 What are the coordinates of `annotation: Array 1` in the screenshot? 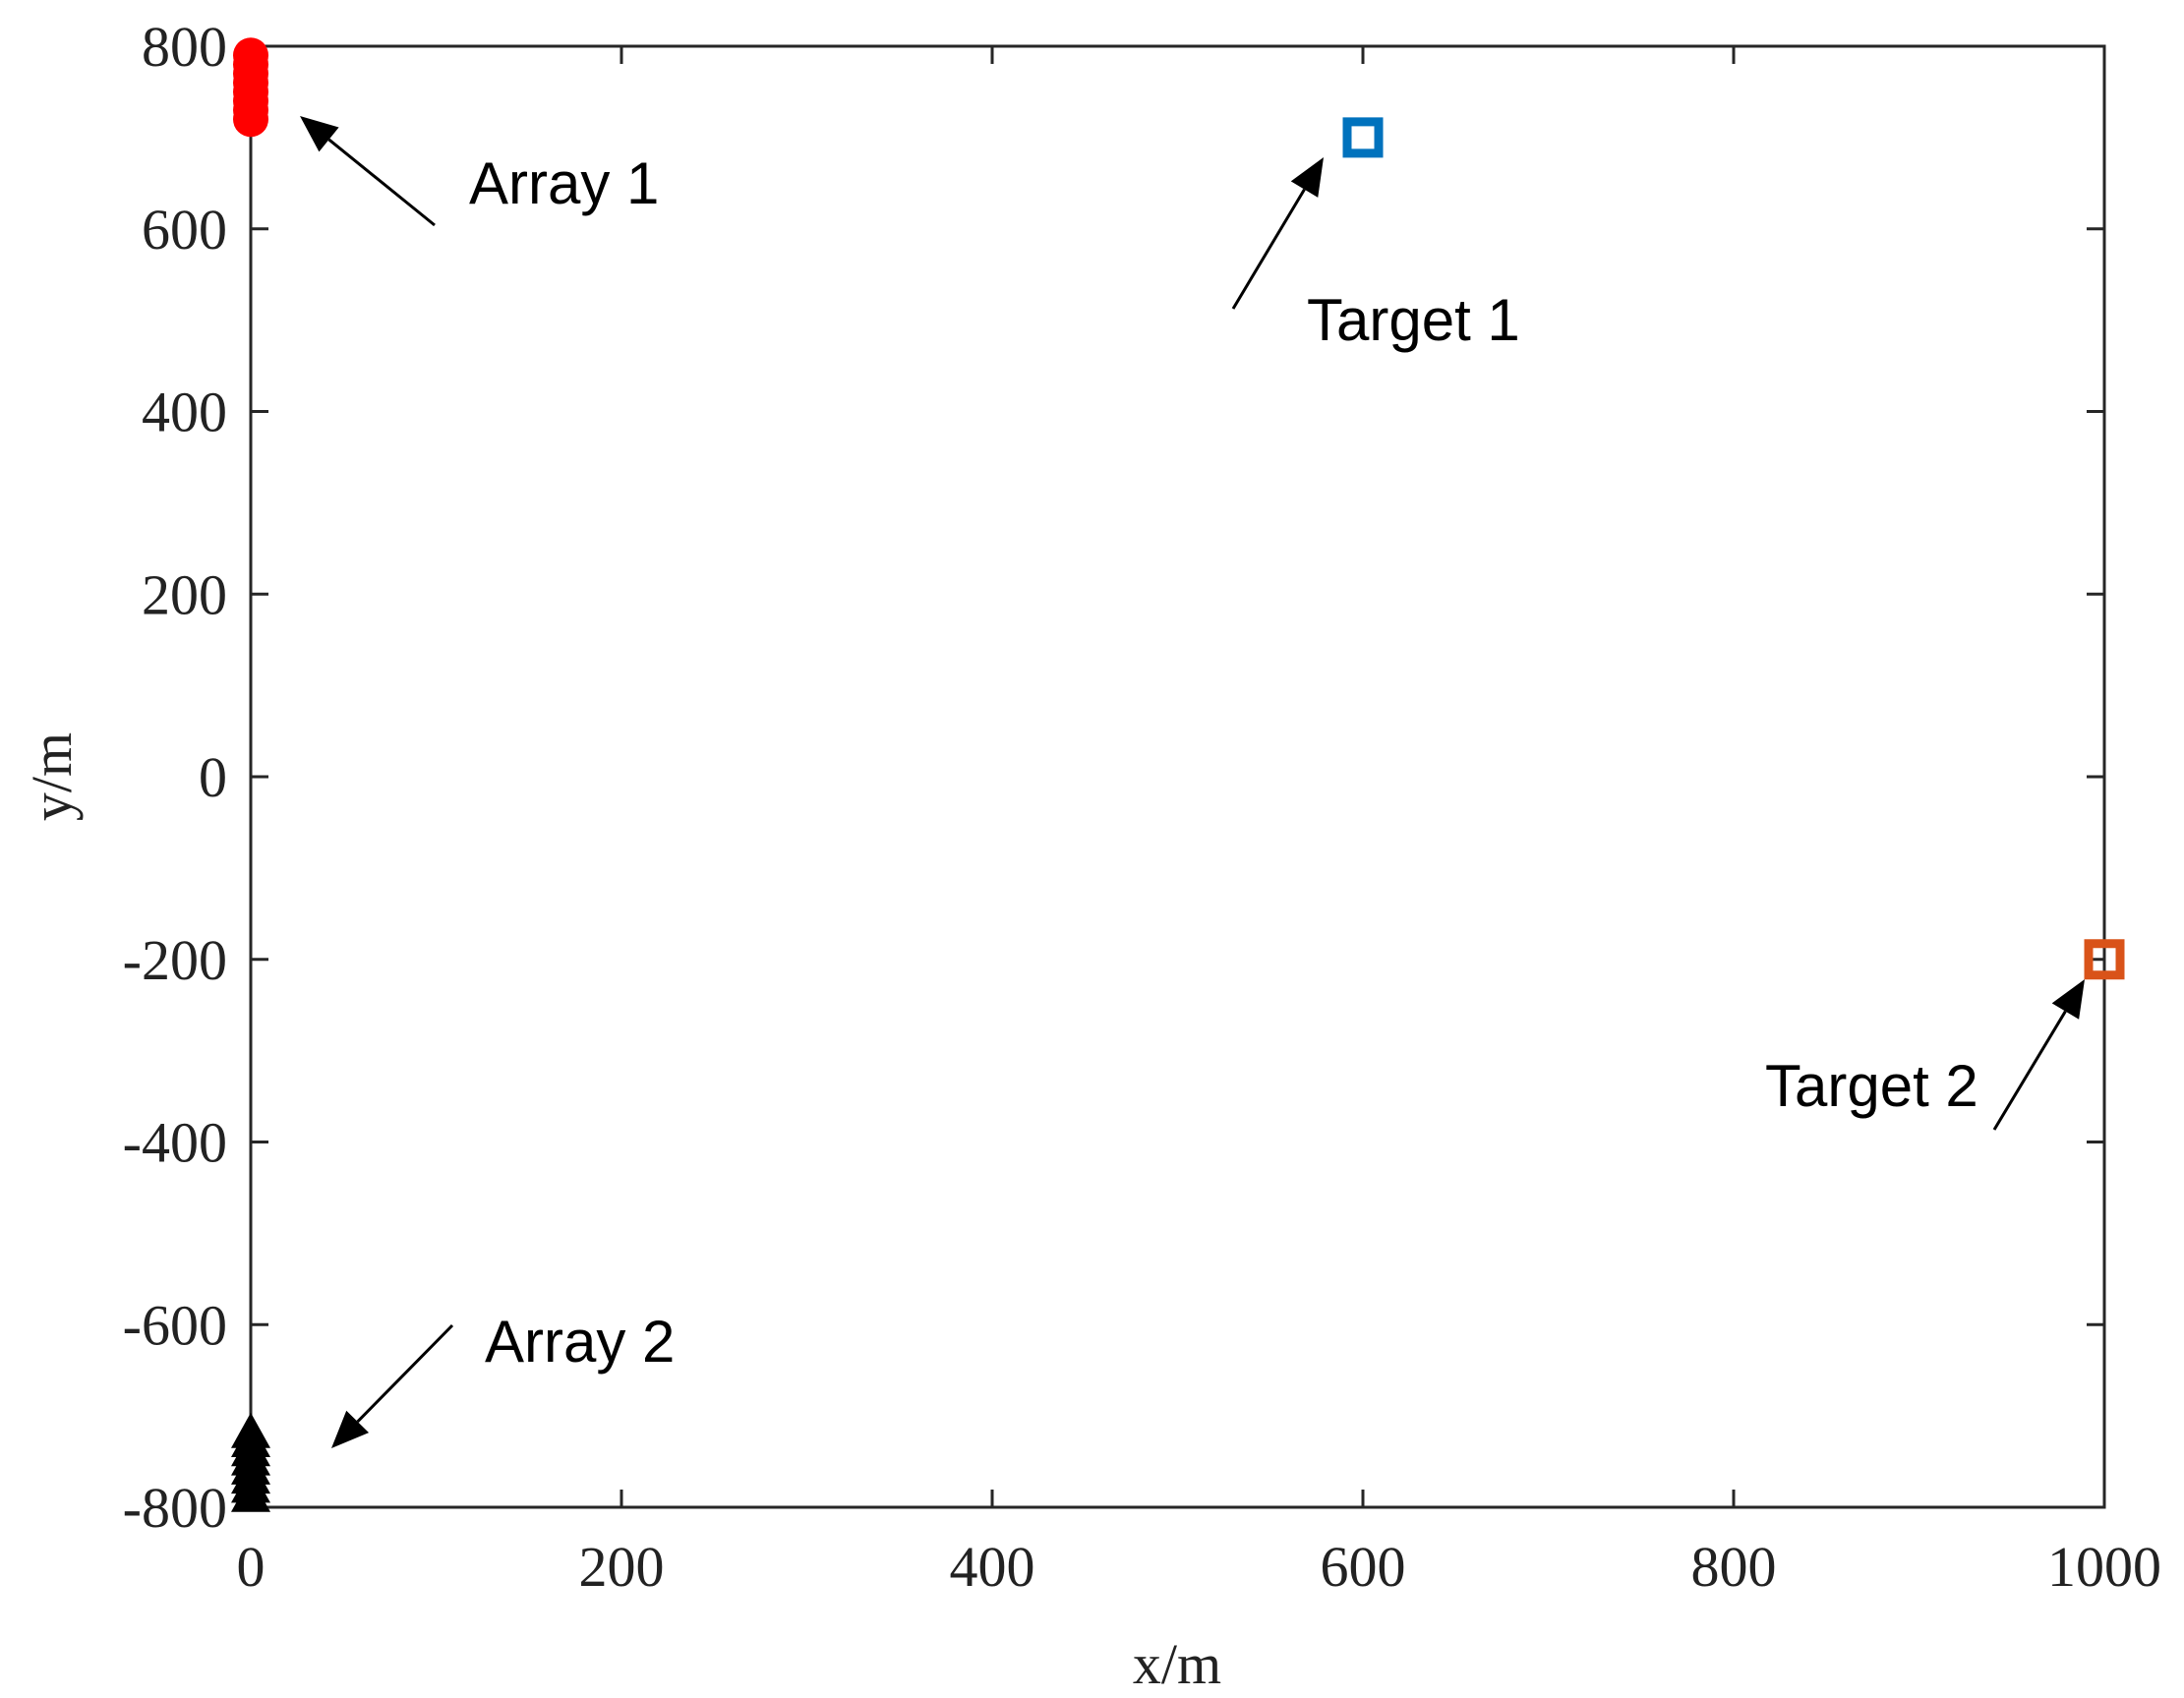 It's located at (564, 183).